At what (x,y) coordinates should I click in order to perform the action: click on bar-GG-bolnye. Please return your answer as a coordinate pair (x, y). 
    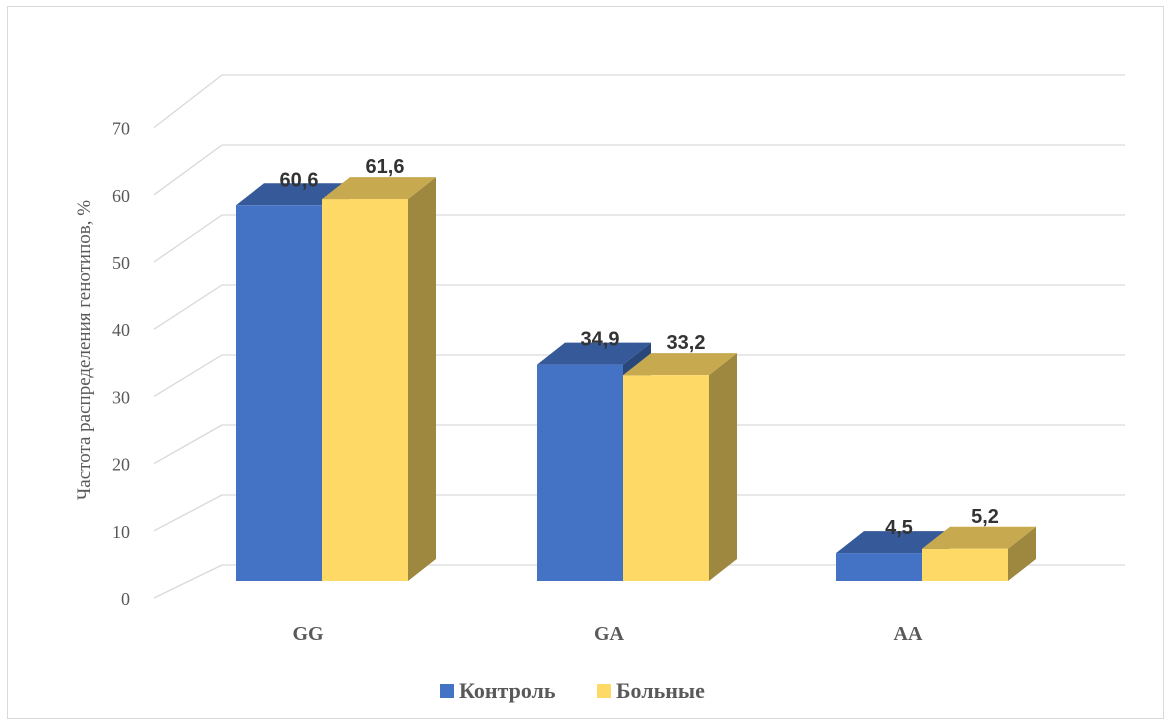
    Looking at the image, I should click on (379, 379).